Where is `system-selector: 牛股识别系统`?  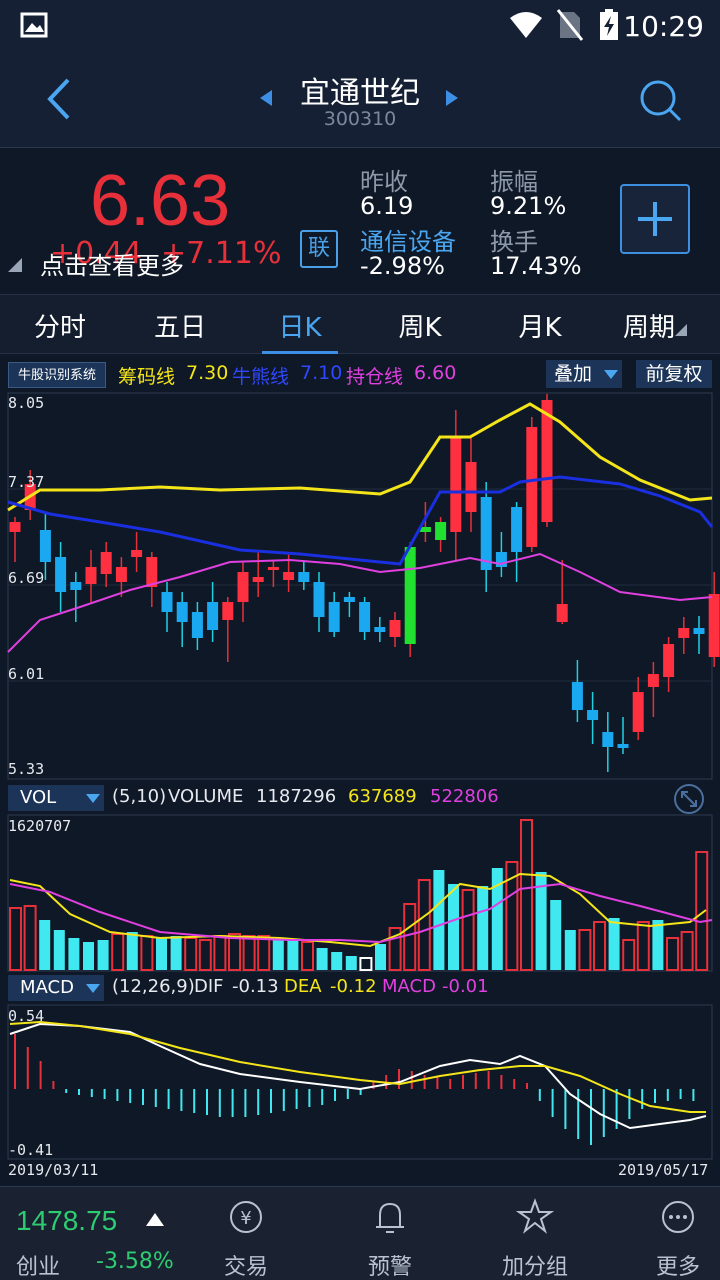
system-selector: 牛股识别系统 is located at coordinates (57, 375).